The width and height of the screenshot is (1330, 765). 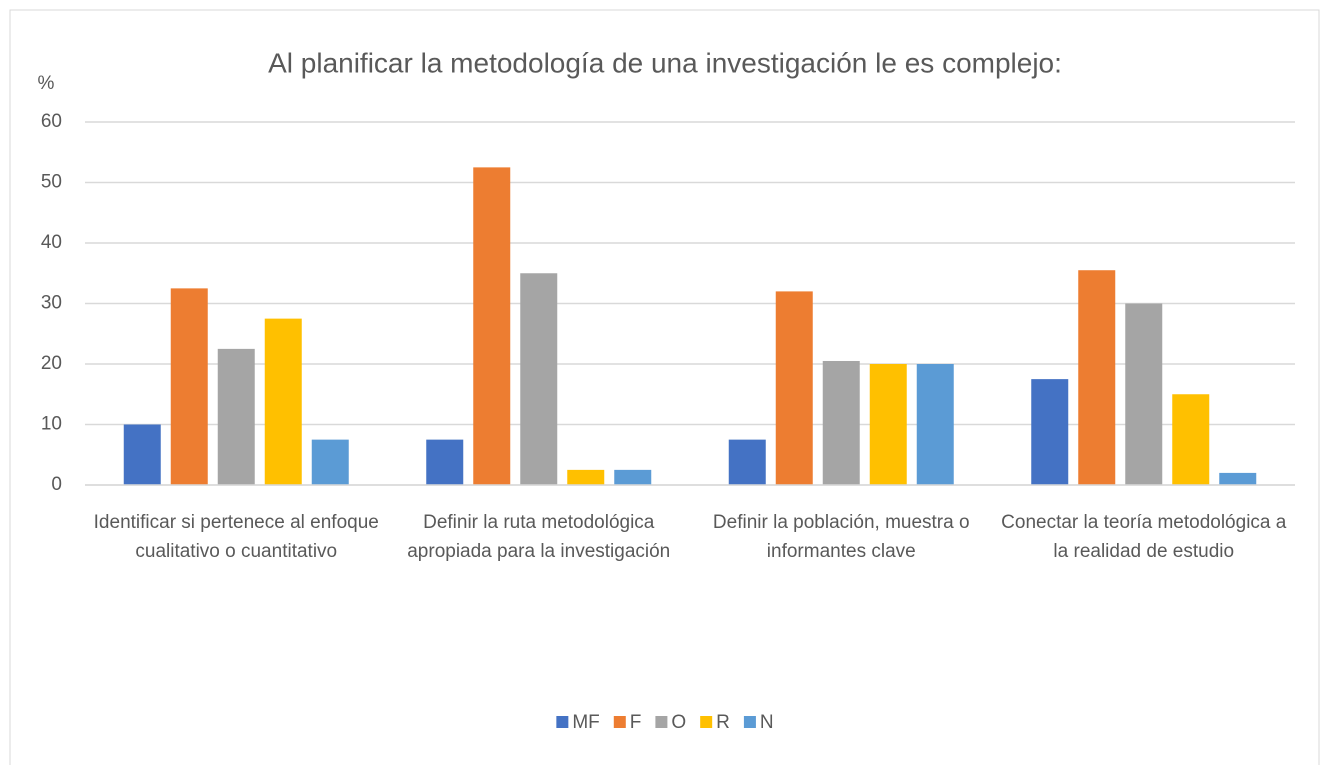 What do you see at coordinates (51, 242) in the screenshot?
I see `y-tick-label: 40` at bounding box center [51, 242].